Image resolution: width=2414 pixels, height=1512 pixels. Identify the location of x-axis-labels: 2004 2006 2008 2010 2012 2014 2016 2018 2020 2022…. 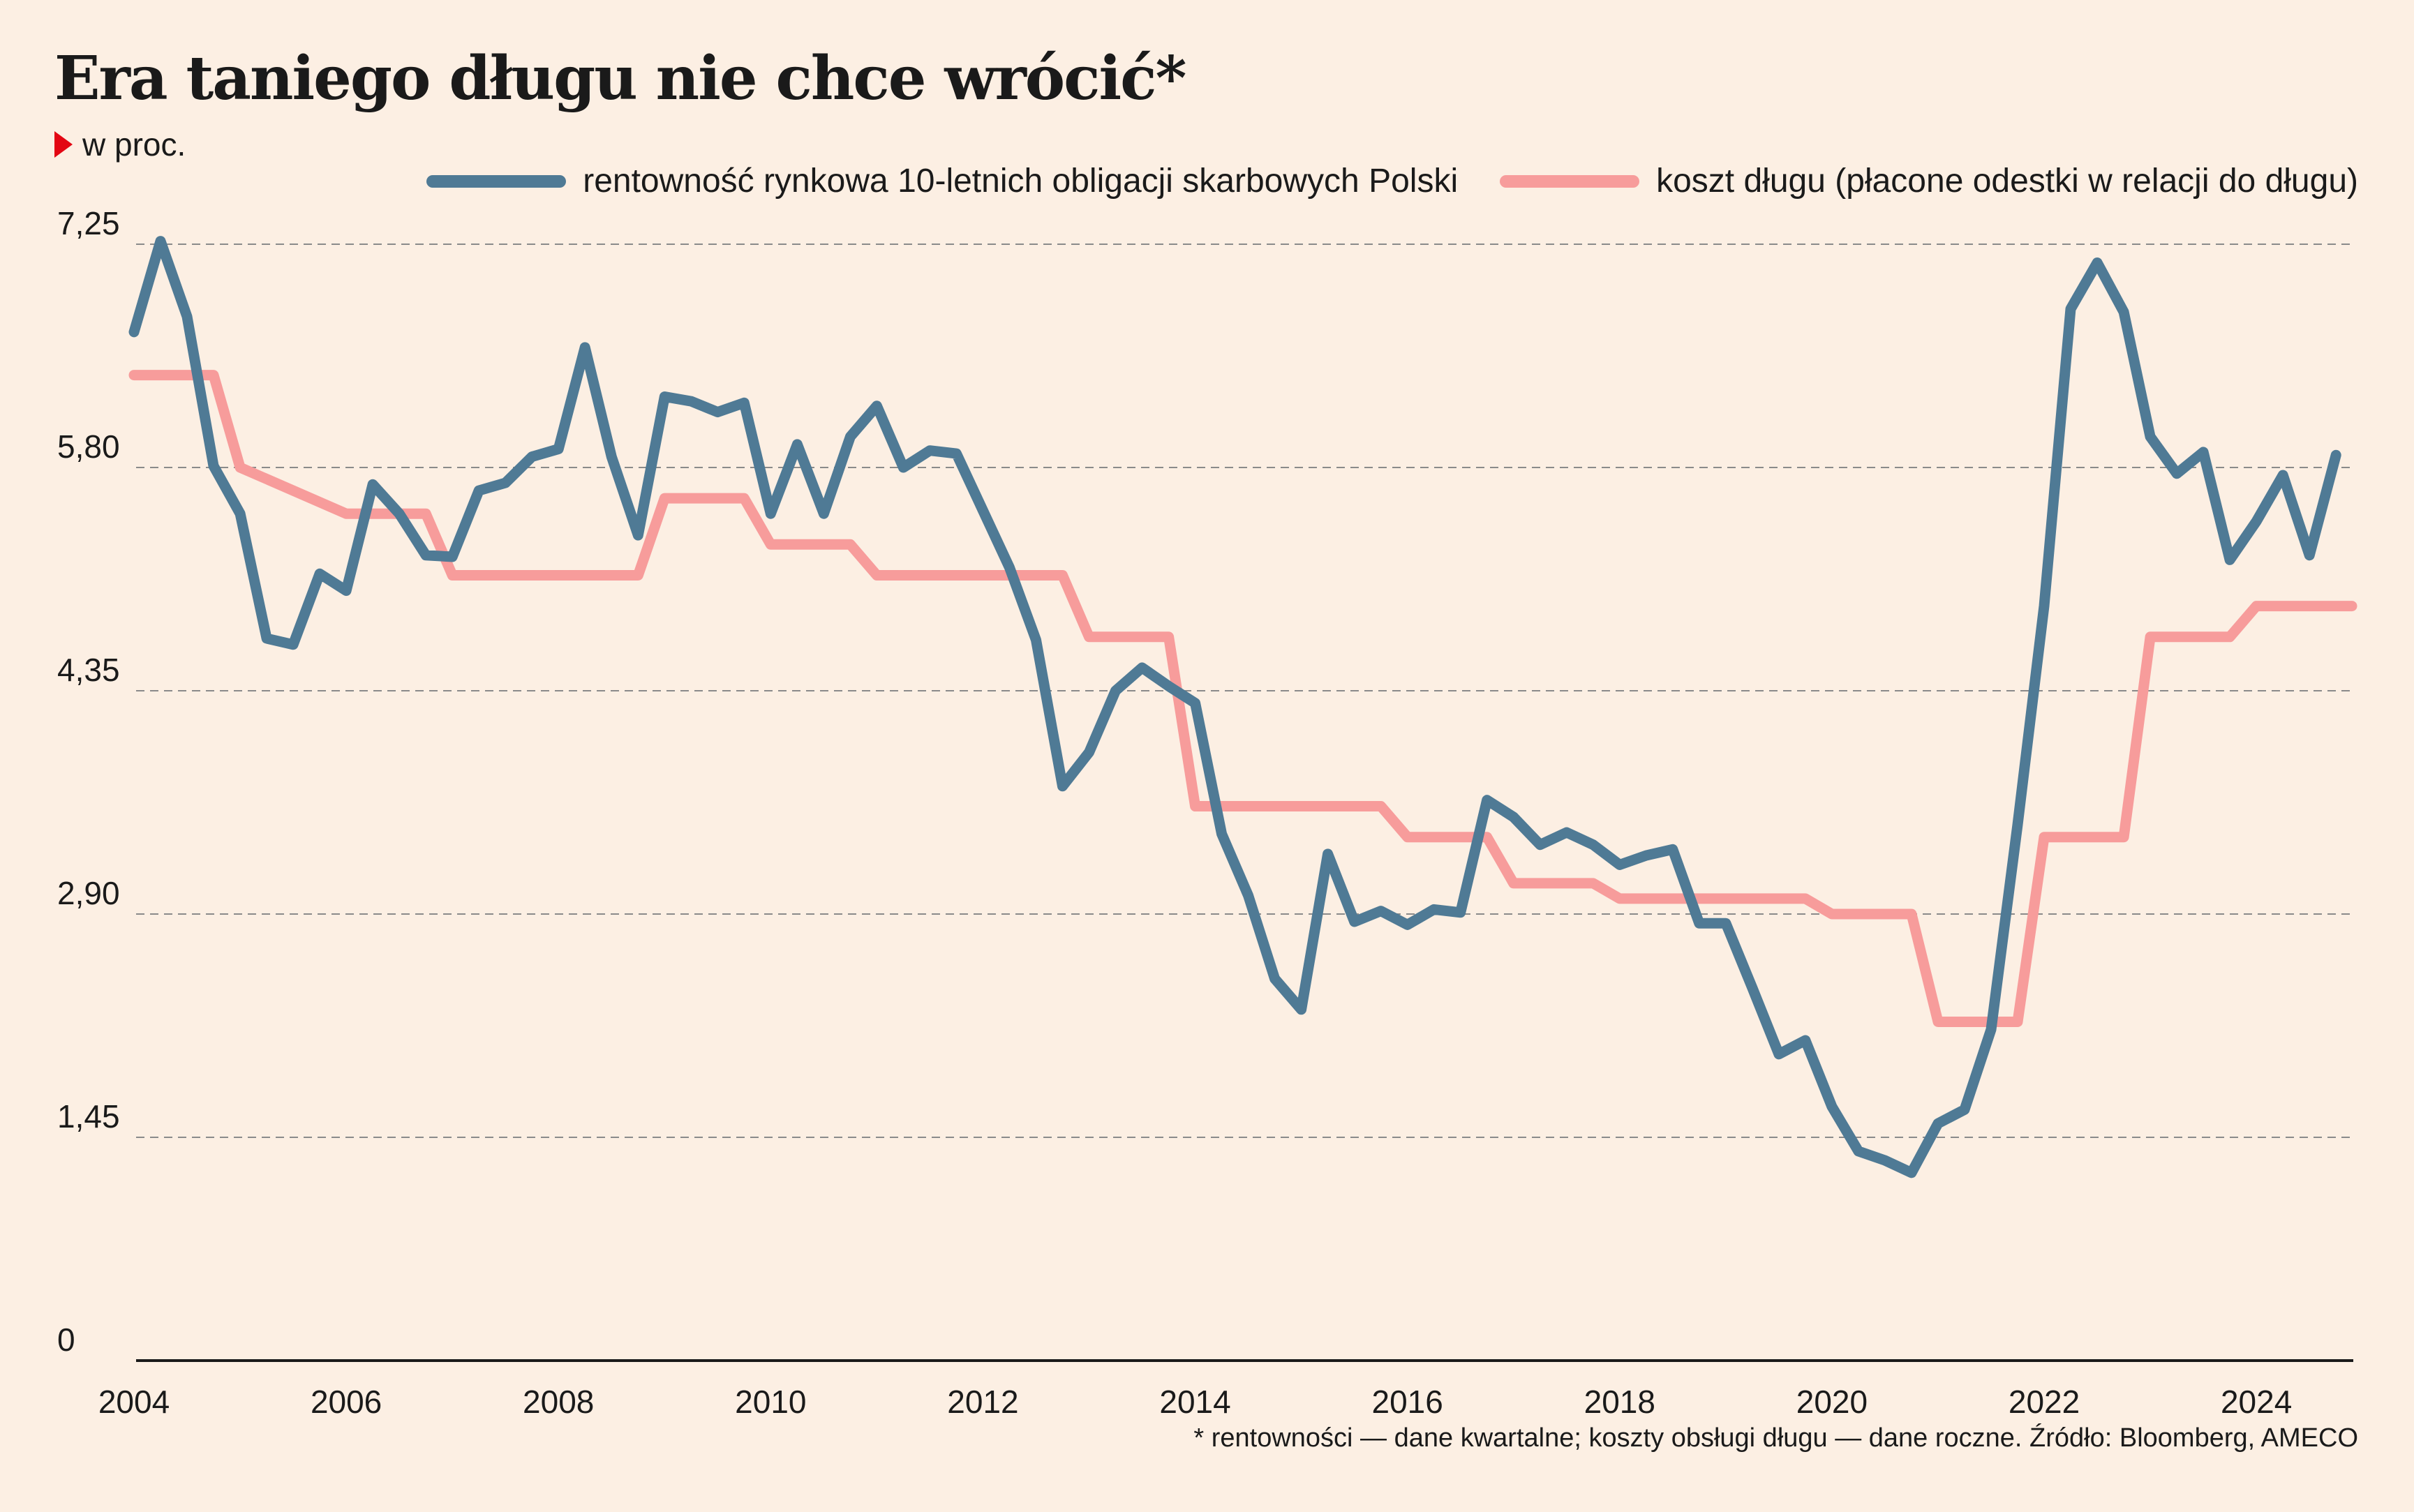
(1195, 1402).